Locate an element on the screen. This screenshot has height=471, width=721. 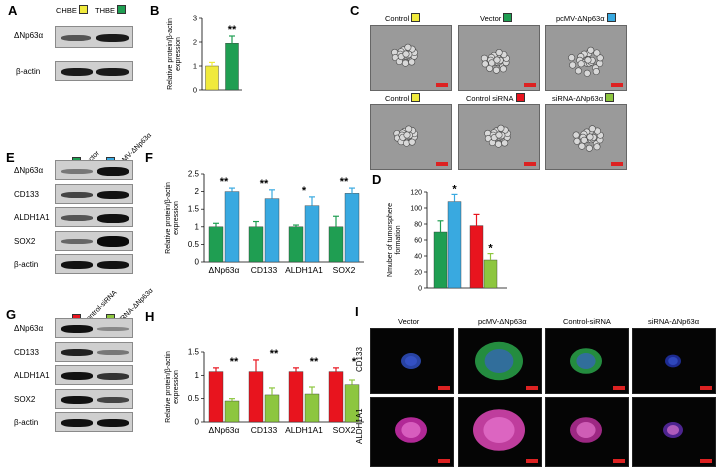
micrograph-label: siRNA-ΔNp63α is located at coordinates (578, 98).